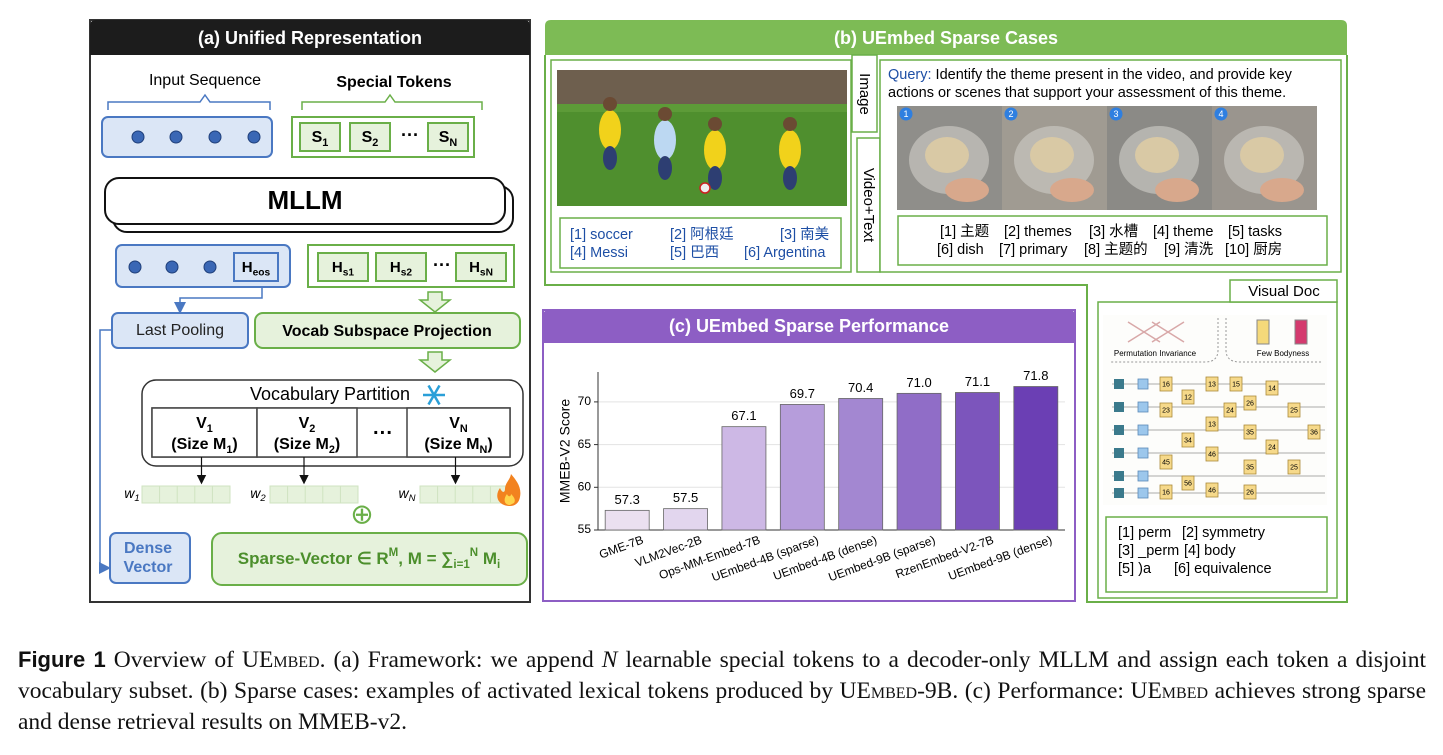 Image resolution: width=1443 pixels, height=755 pixels. Describe the element at coordinates (307, 424) in the screenshot. I see `partition-name: V2` at that location.